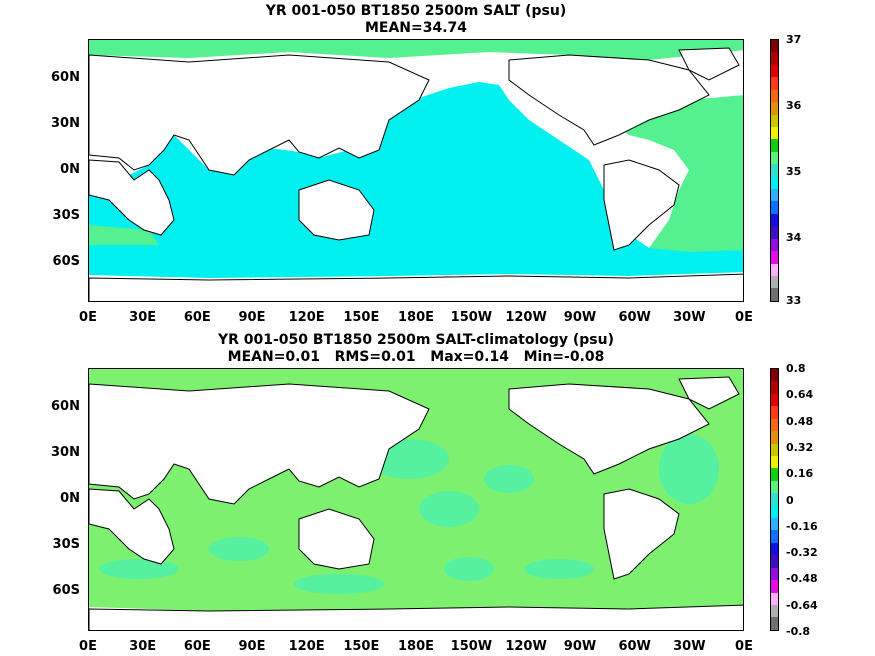  Describe the element at coordinates (802, 526) in the screenshot. I see `panel2-colorbar-label: -0.16` at that location.